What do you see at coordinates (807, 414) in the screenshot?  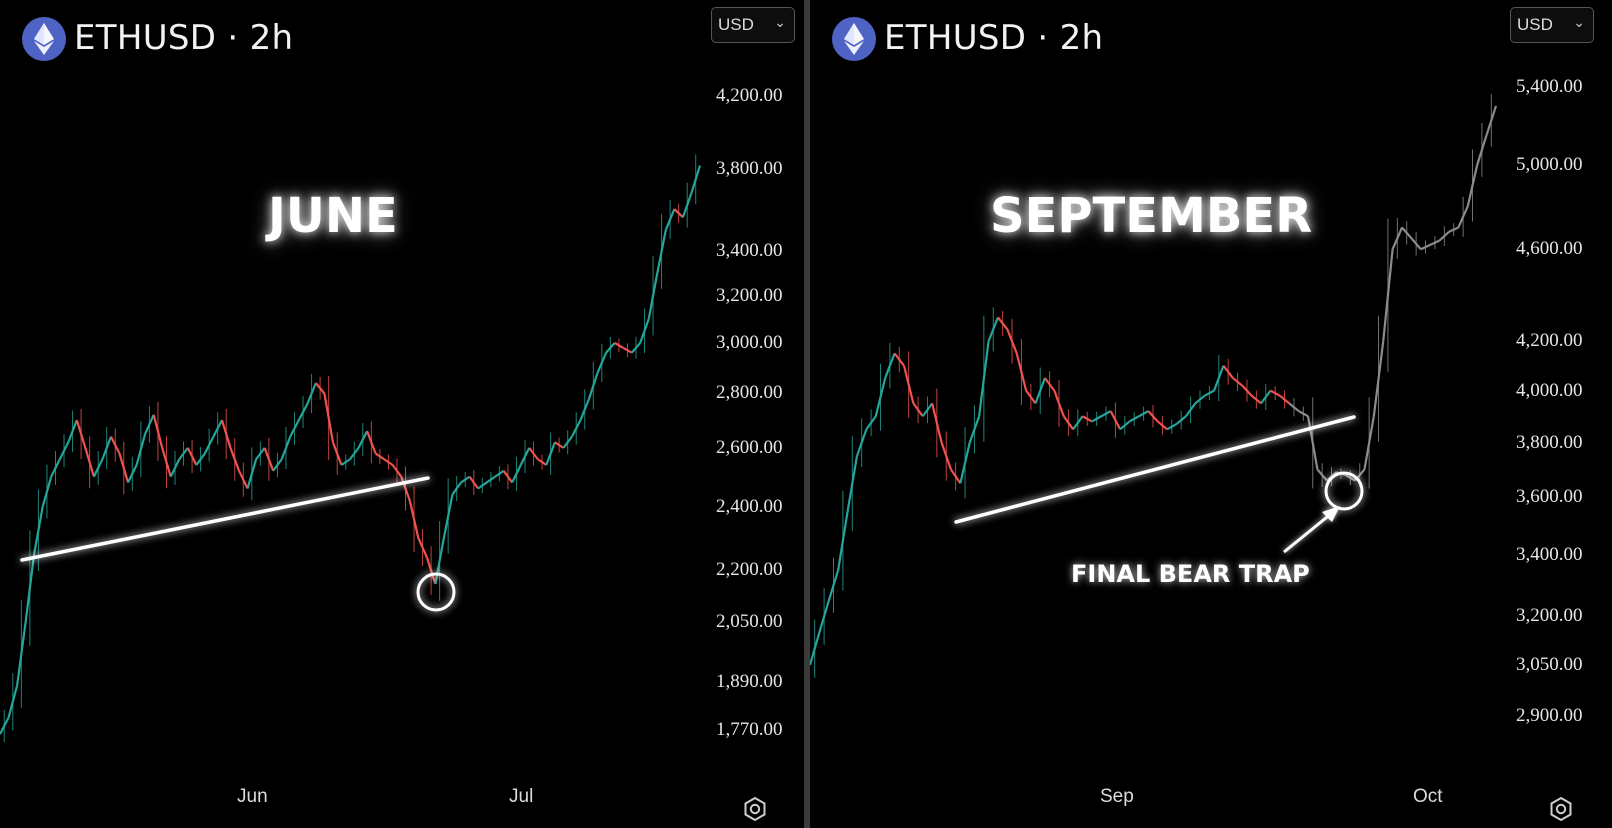 I see `panel-divider` at bounding box center [807, 414].